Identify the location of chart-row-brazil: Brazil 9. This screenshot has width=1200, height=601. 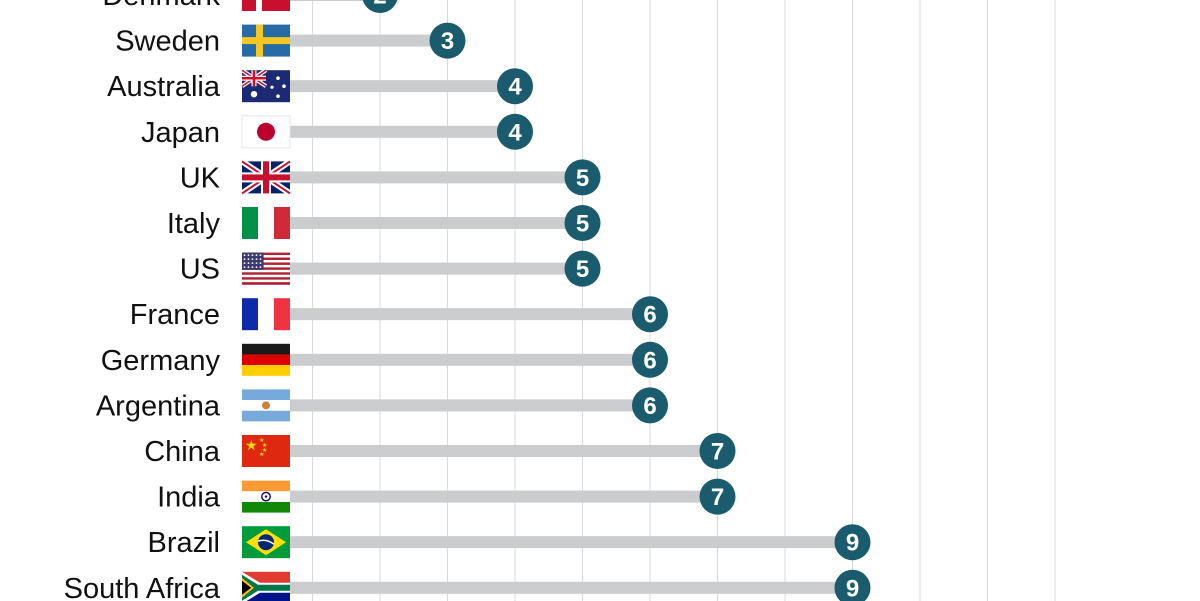
(509, 542).